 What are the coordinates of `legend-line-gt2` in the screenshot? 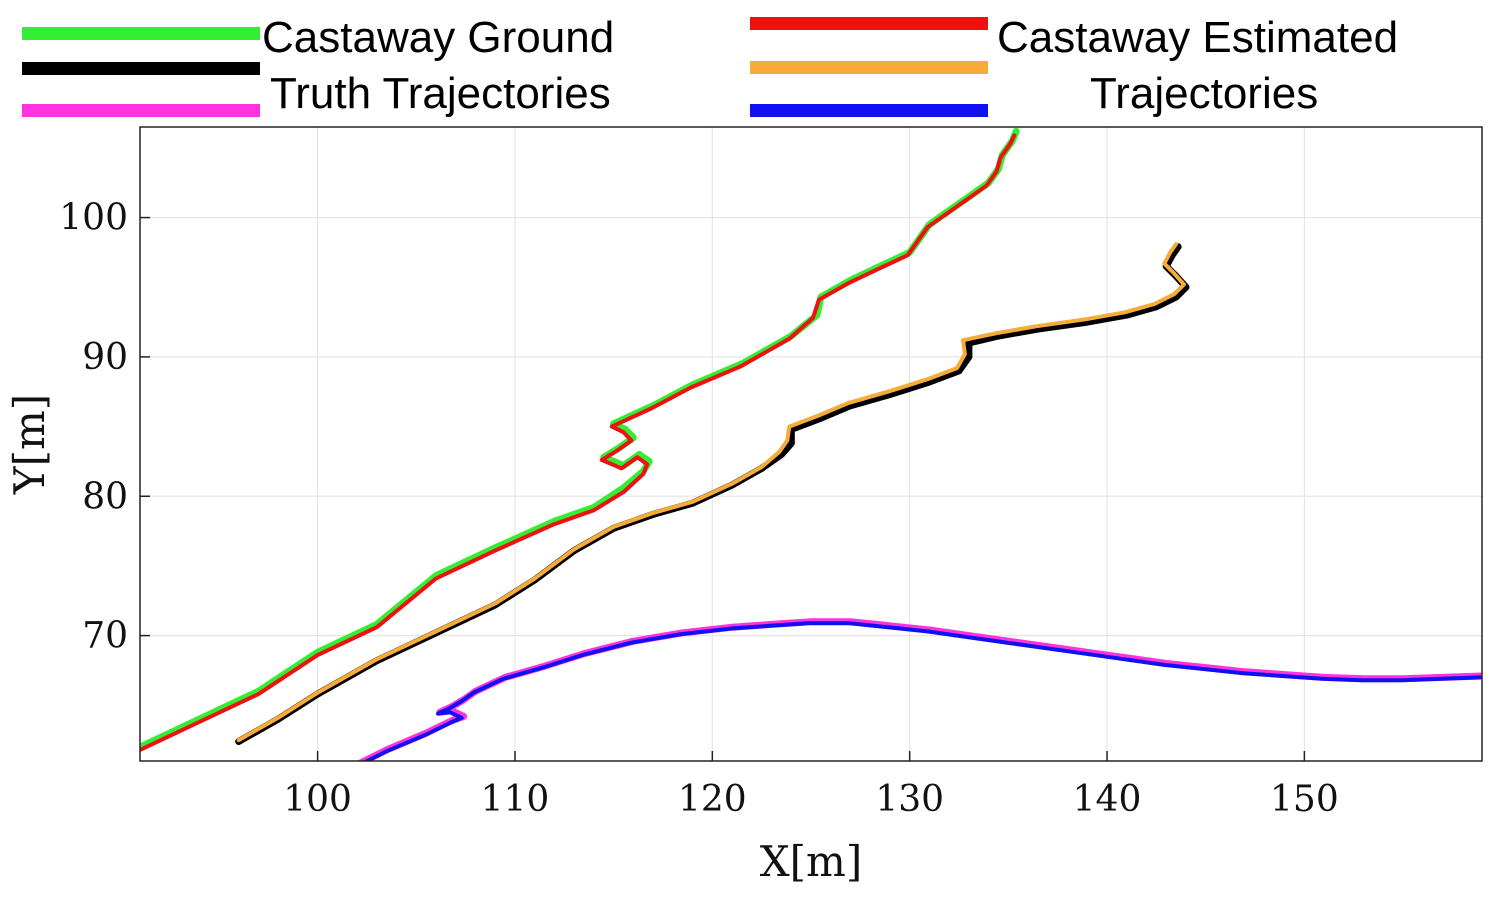 It's located at (141, 68).